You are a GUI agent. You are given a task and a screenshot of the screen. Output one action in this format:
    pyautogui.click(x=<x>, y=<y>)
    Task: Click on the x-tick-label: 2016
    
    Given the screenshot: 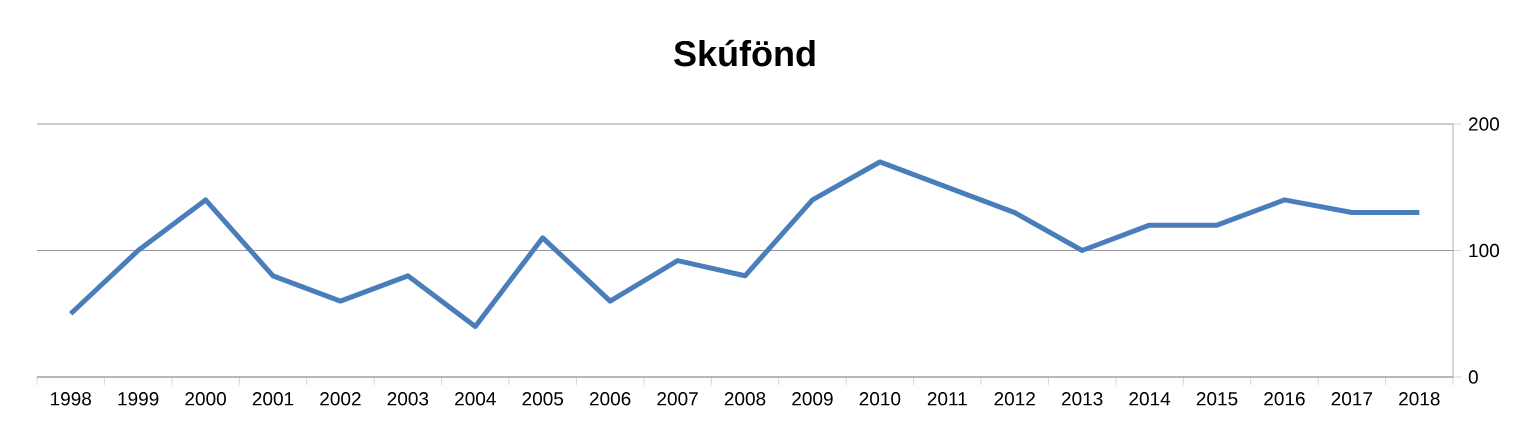 What is the action you would take?
    pyautogui.click(x=1284, y=399)
    